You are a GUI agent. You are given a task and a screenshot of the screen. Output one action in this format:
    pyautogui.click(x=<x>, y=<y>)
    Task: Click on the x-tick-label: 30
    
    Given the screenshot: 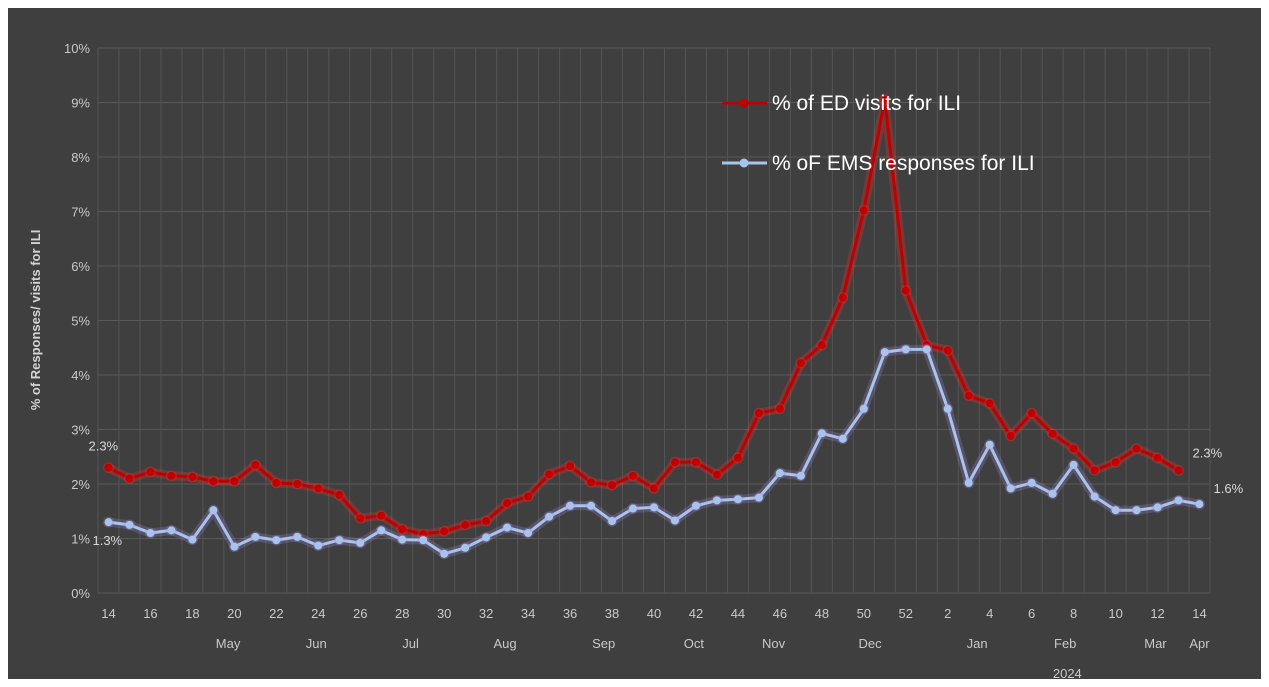 What is the action you would take?
    pyautogui.click(x=444, y=613)
    